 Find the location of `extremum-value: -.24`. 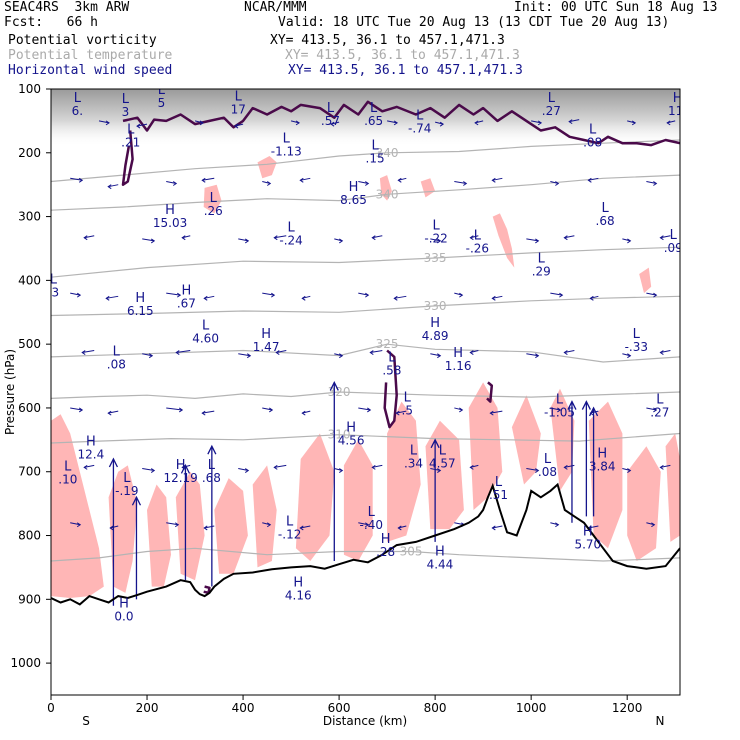

extremum-value: -.24 is located at coordinates (290, 240).